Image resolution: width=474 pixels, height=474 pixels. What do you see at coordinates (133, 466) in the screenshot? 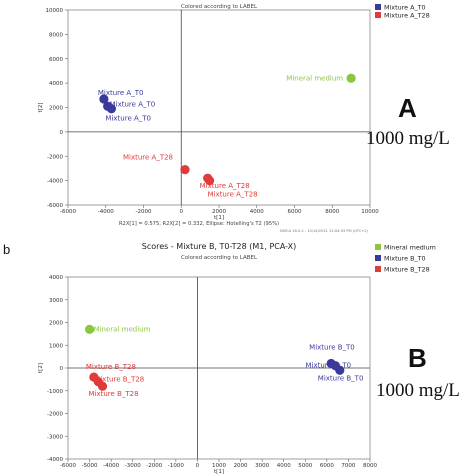
I see `chart-2-x-tick-label: -3000` at bounding box center [133, 466].